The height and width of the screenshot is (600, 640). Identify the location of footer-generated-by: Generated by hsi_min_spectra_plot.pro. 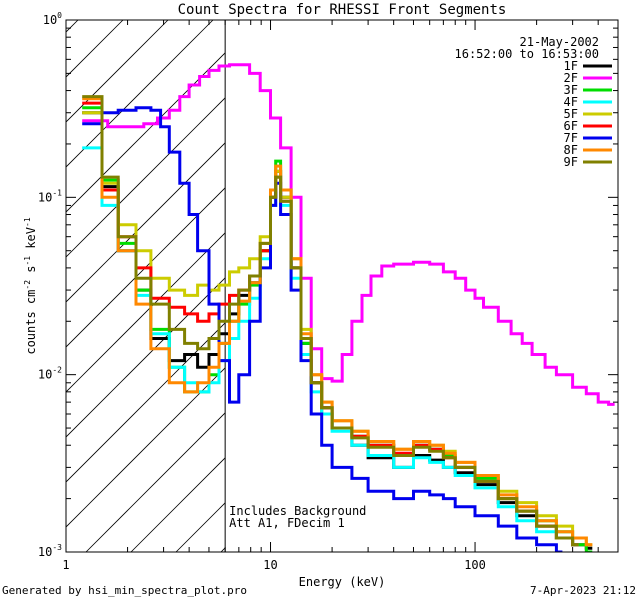
(124, 590).